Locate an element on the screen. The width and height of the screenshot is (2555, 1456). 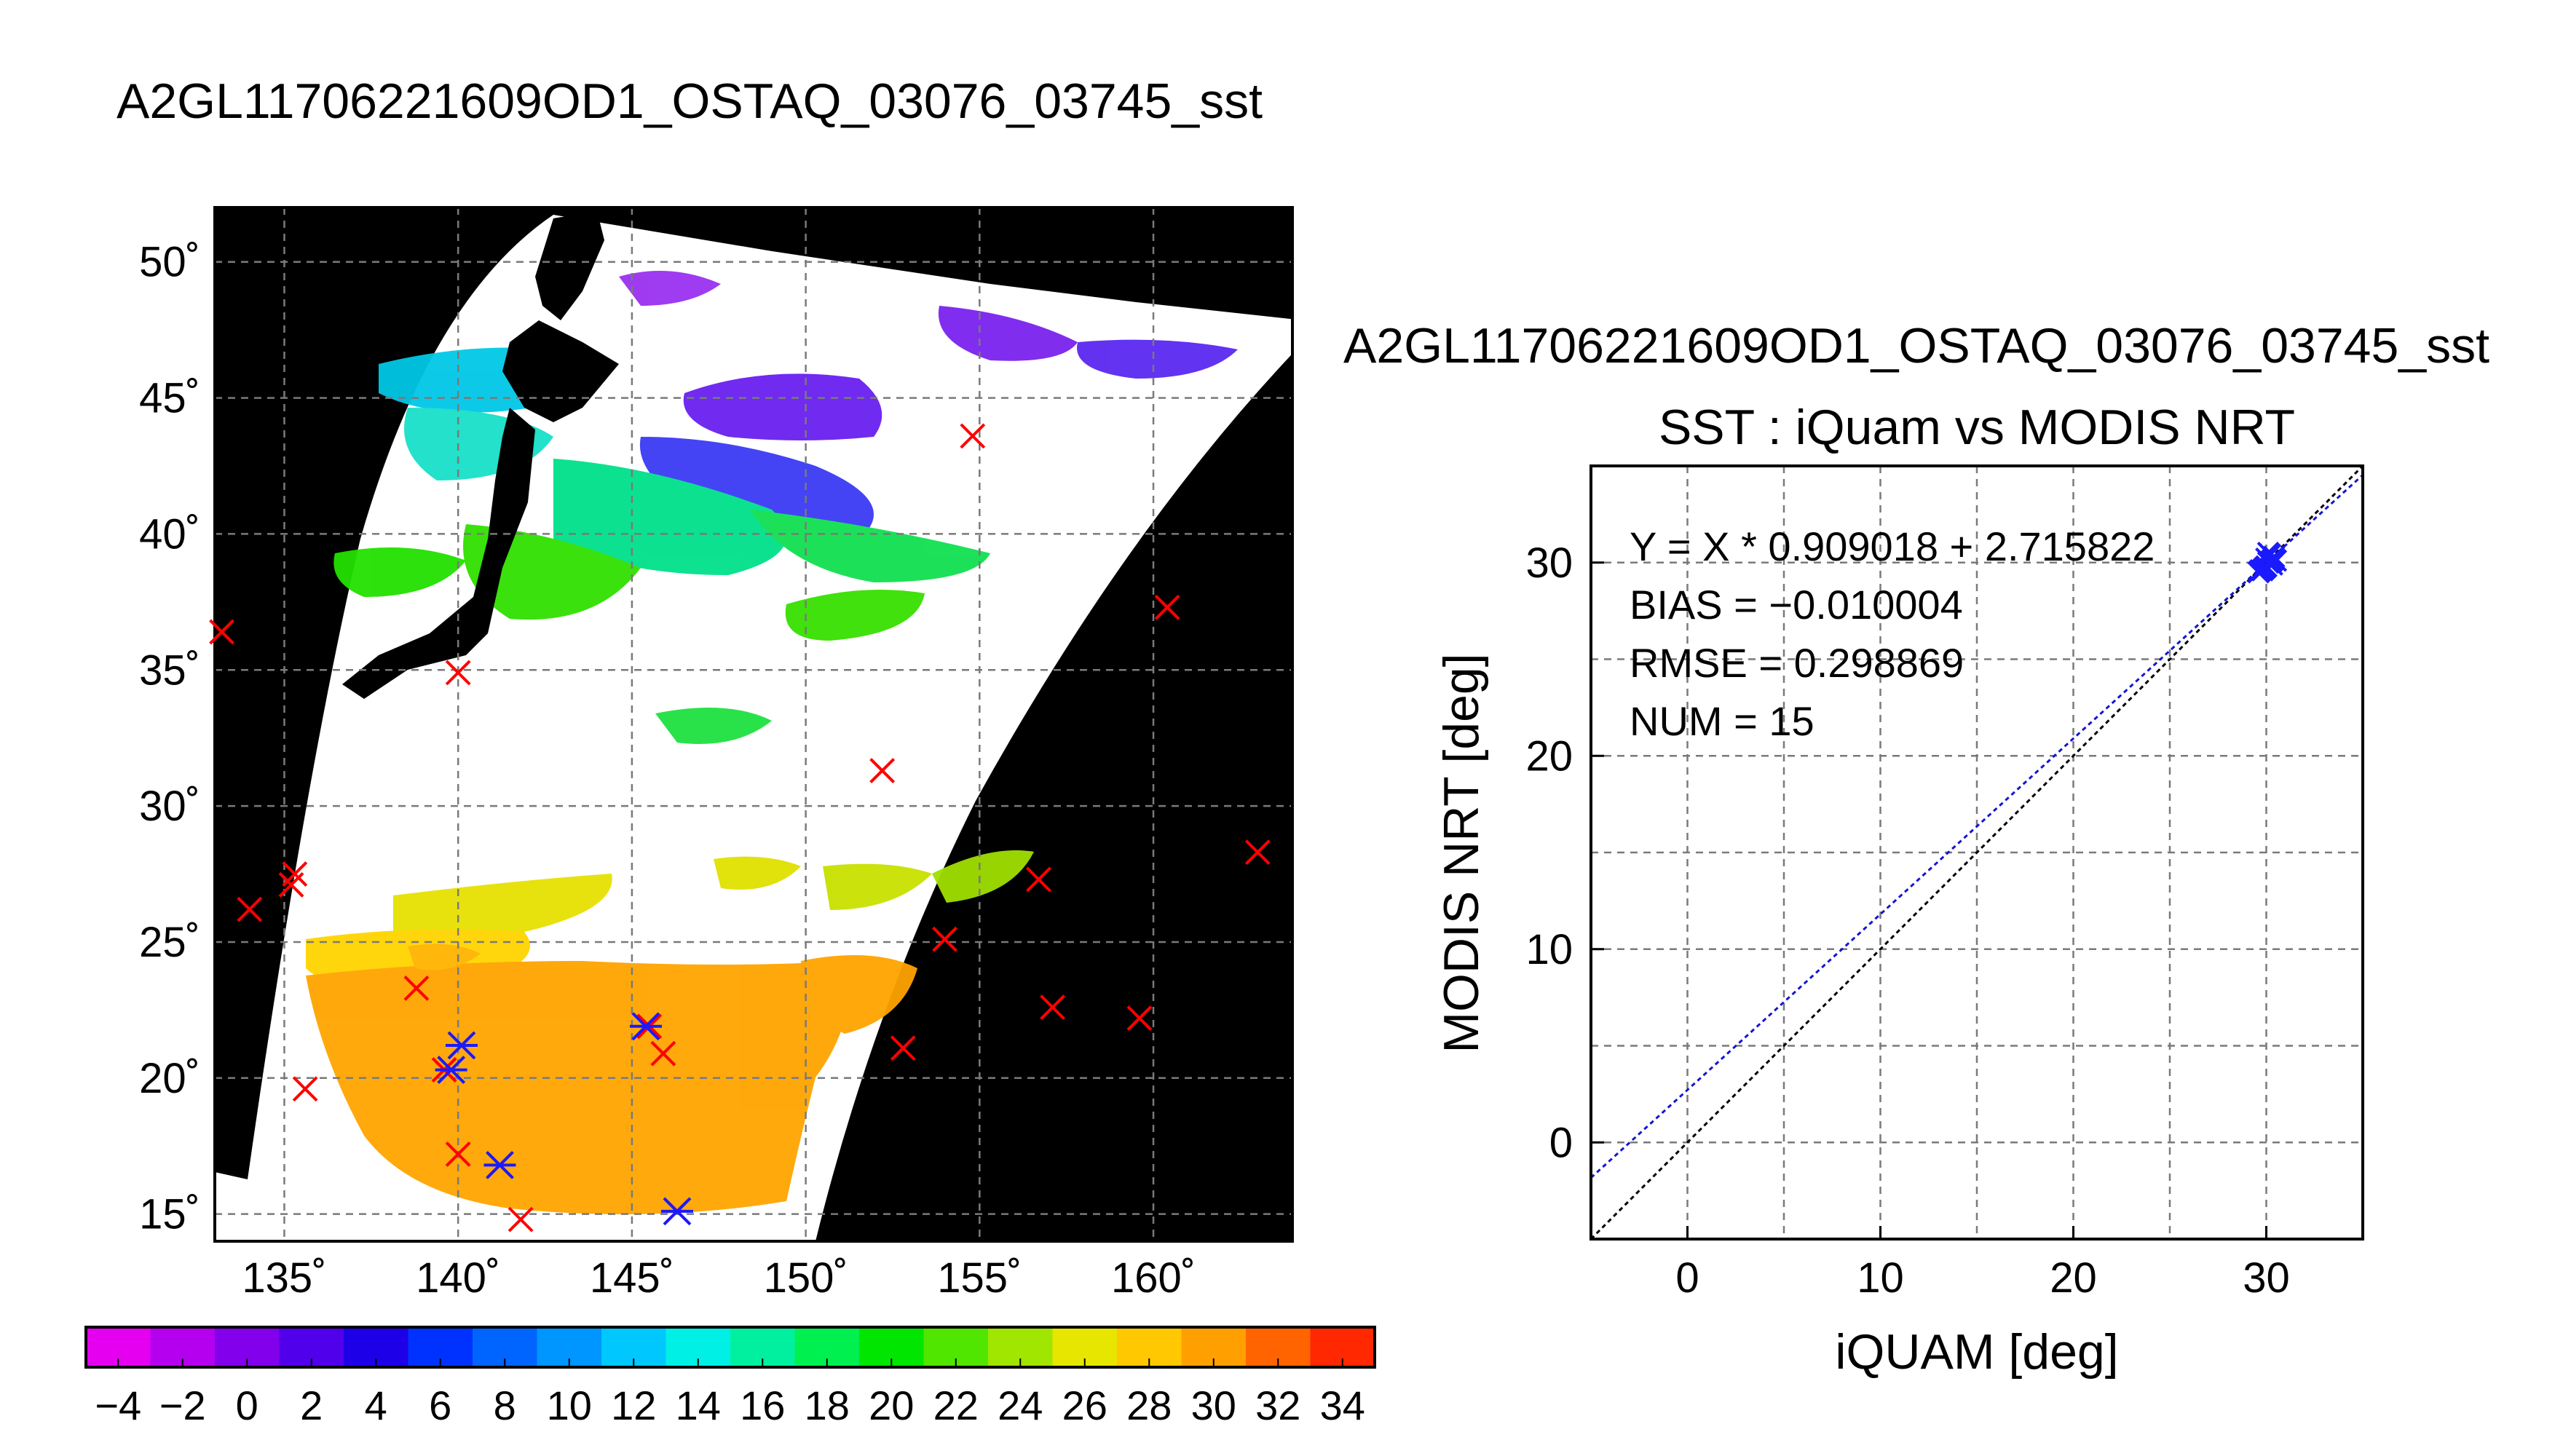
matchup-markers is located at coordinates (564, 1119).